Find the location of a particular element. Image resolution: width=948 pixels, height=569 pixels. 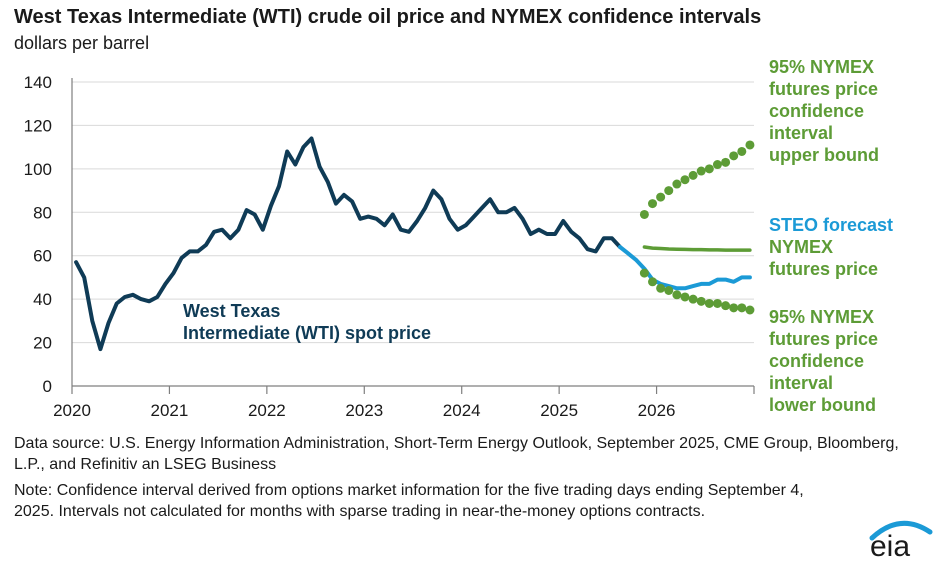

label-nymex-line-2: futures price is located at coordinates (824, 269).